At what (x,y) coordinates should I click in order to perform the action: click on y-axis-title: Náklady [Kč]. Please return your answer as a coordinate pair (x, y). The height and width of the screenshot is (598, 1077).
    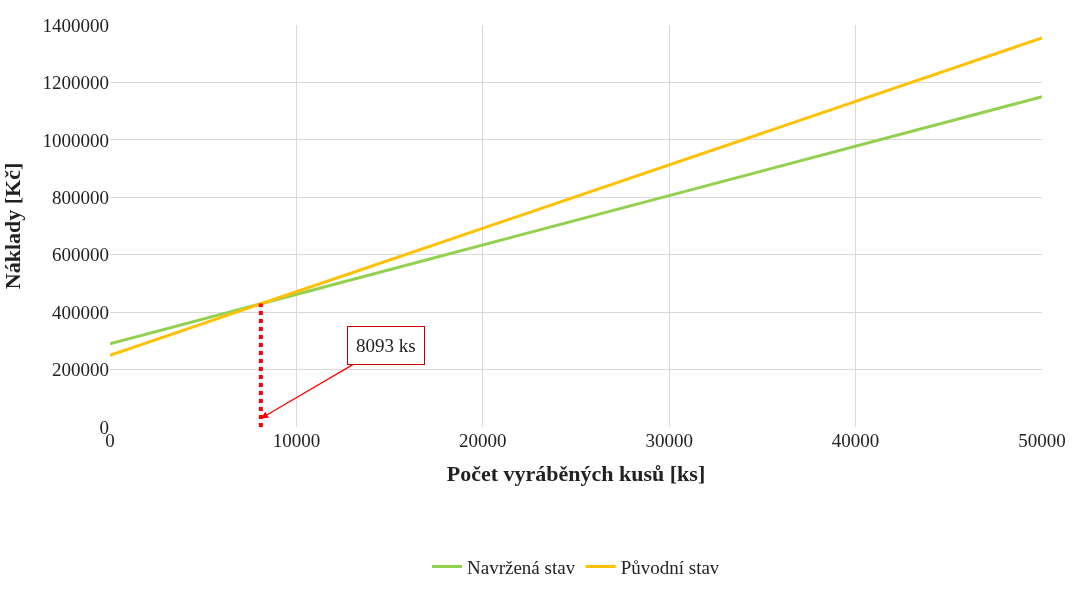
    Looking at the image, I should click on (13, 226).